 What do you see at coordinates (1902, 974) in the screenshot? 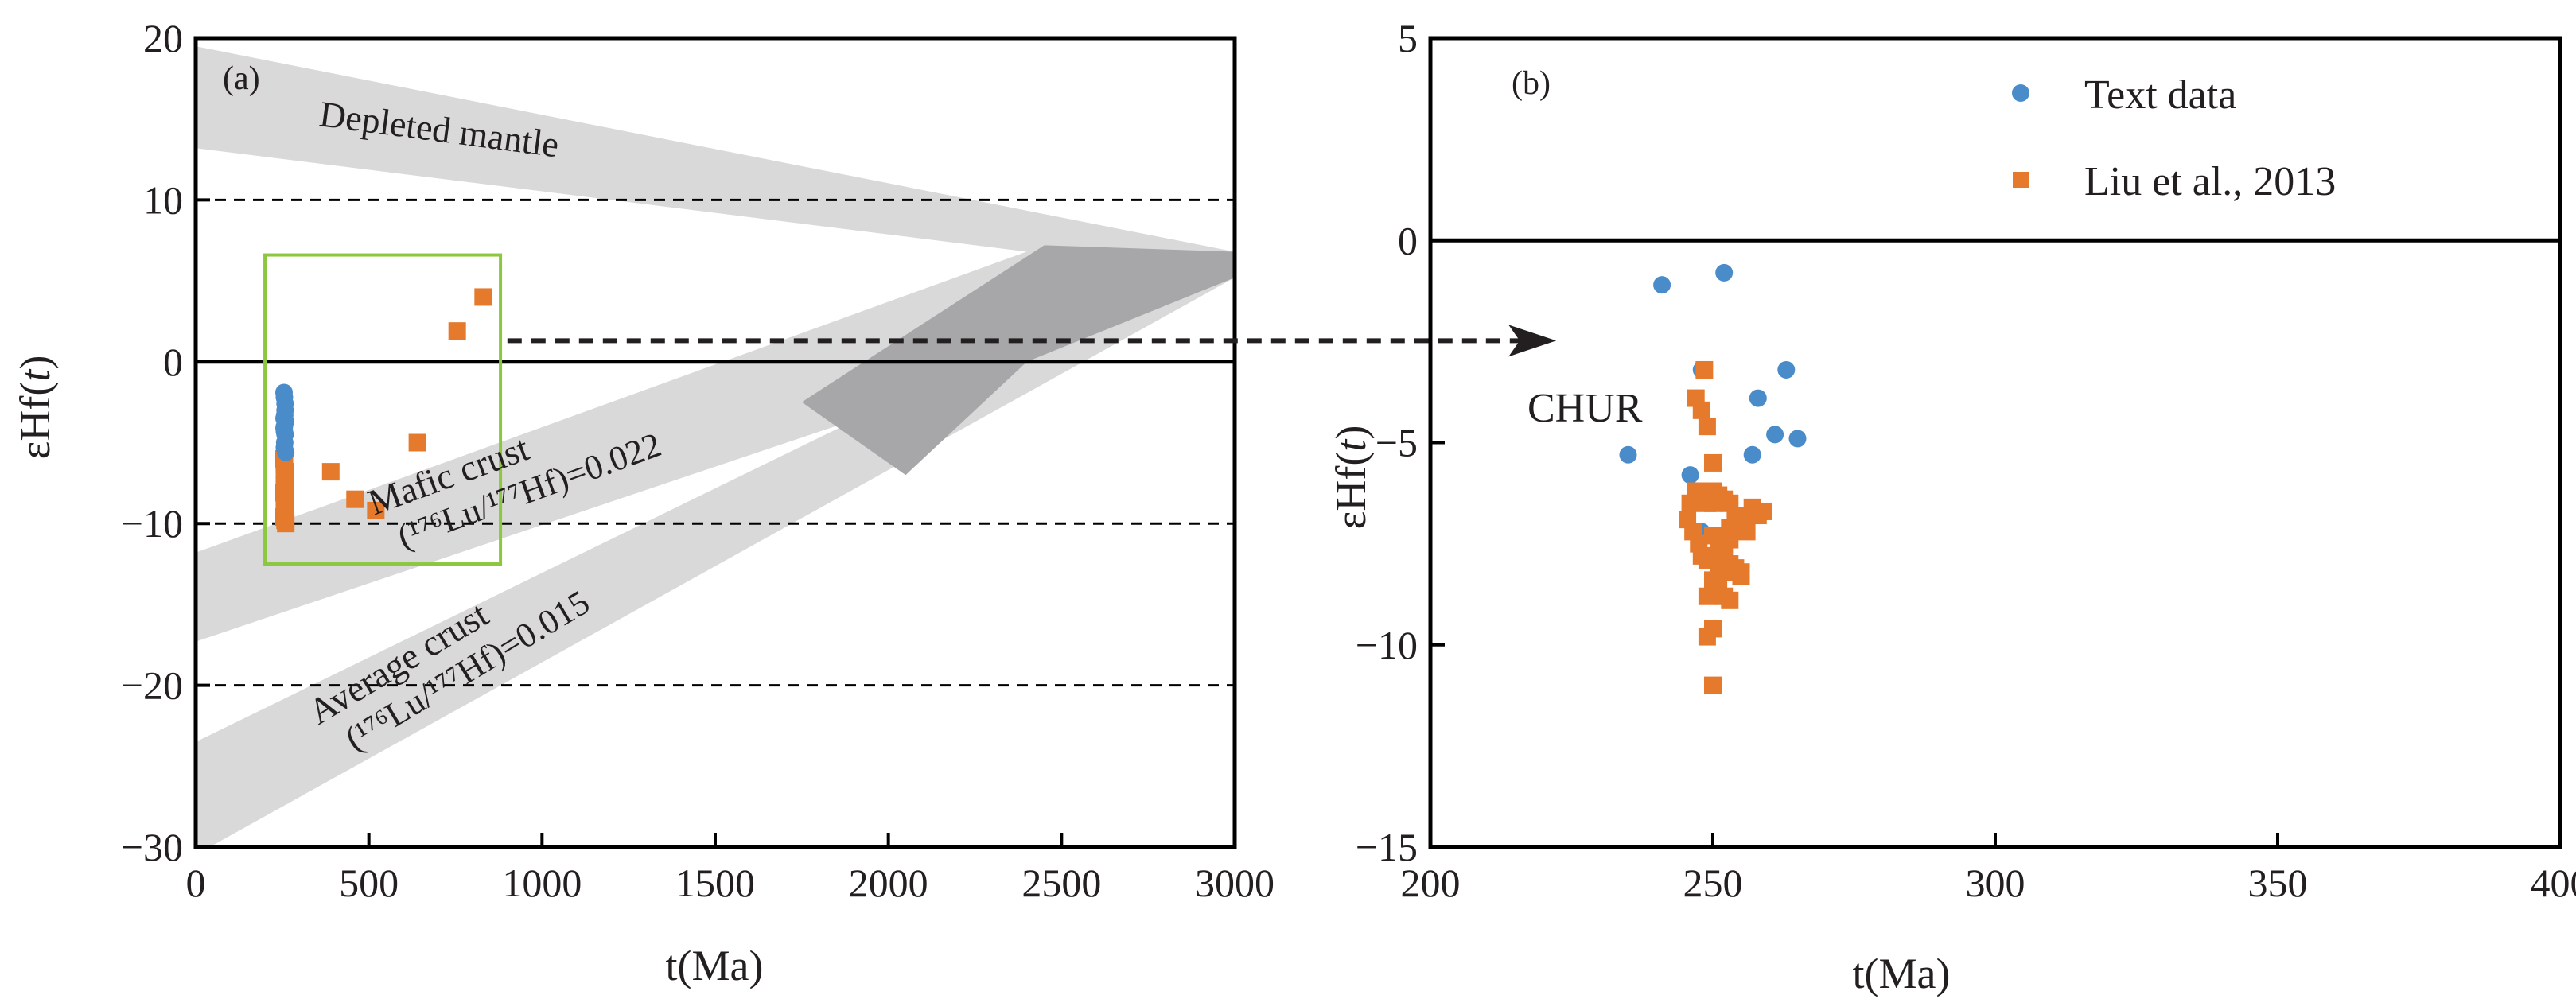
I see `x-axis-title-b: t(Ma)` at bounding box center [1902, 974].